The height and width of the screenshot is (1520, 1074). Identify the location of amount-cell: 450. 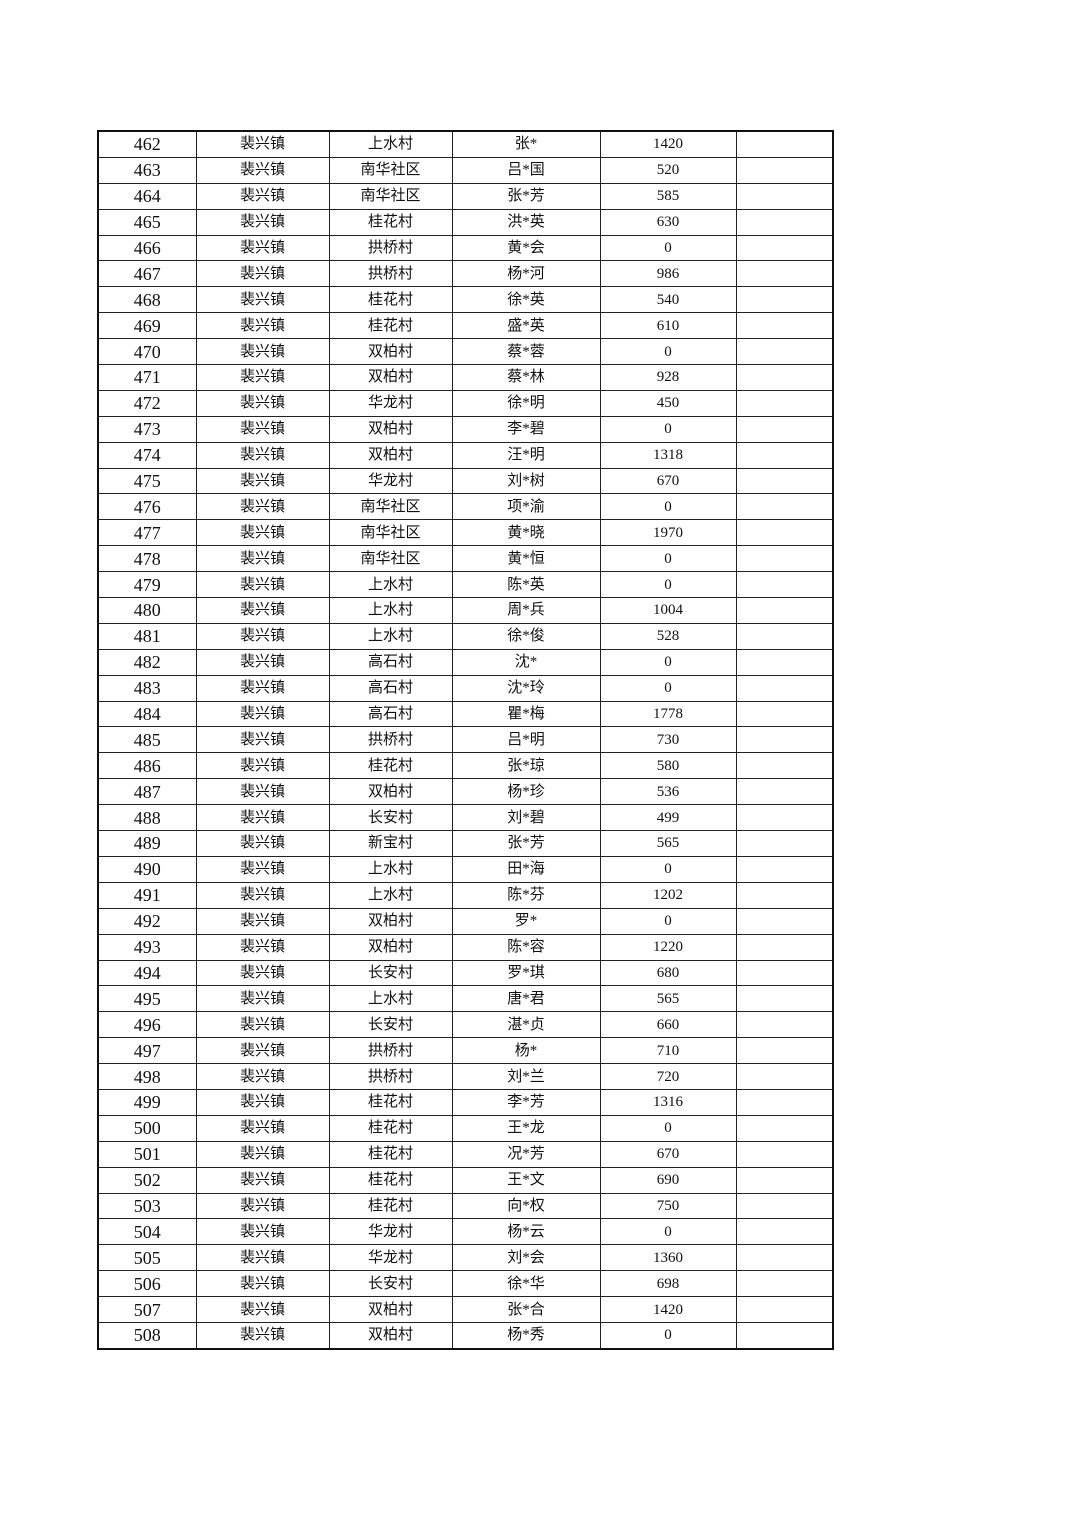
(668, 403).